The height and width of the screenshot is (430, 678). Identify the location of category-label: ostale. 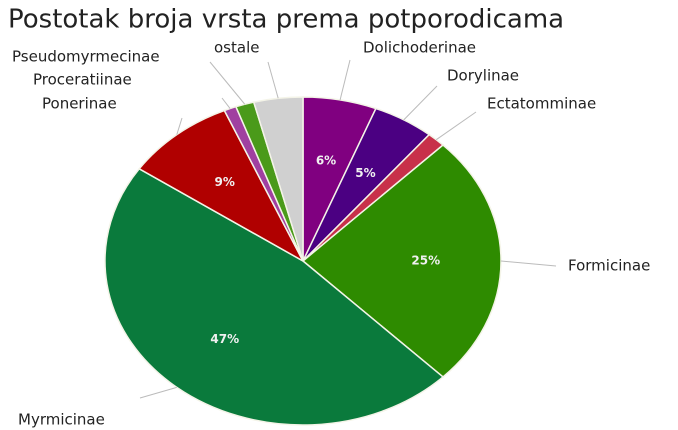
(236, 48).